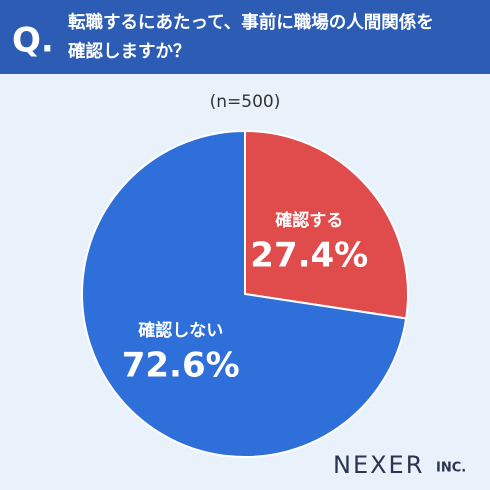 The width and height of the screenshot is (490, 490). I want to click on value-label: 27.4%, so click(309, 255).